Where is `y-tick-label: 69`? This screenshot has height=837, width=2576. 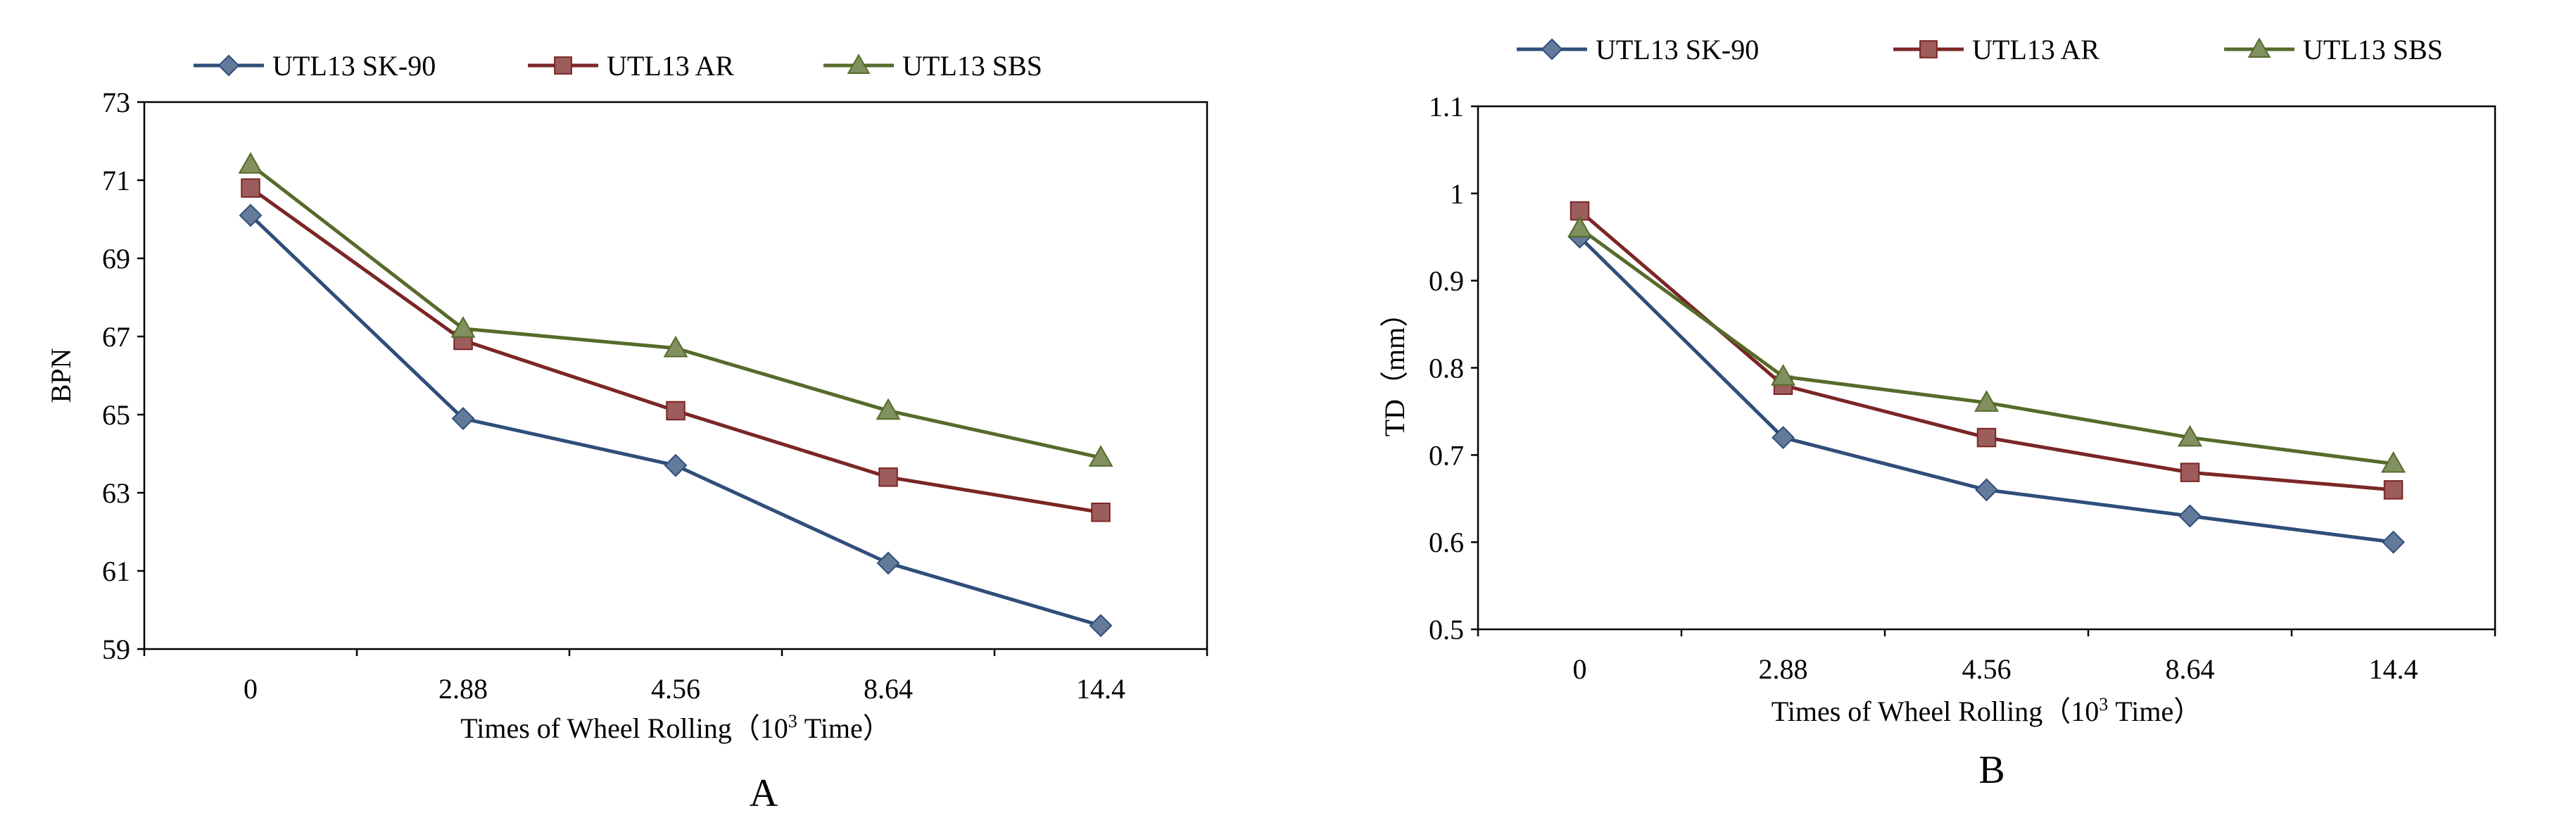 y-tick-label: 69 is located at coordinates (116, 259).